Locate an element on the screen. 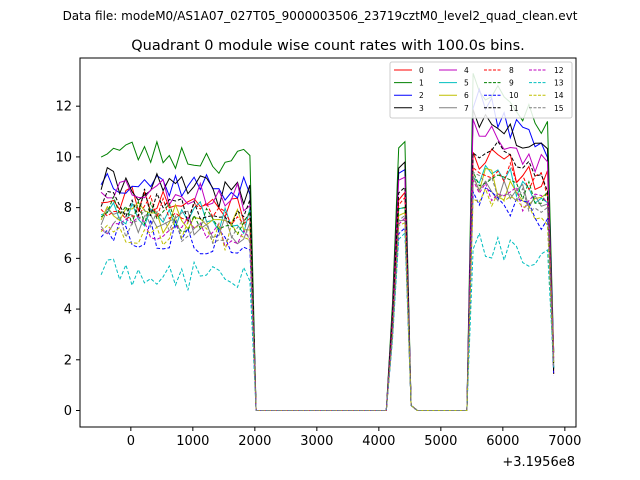  legend-label-8: 8 is located at coordinates (511, 70).